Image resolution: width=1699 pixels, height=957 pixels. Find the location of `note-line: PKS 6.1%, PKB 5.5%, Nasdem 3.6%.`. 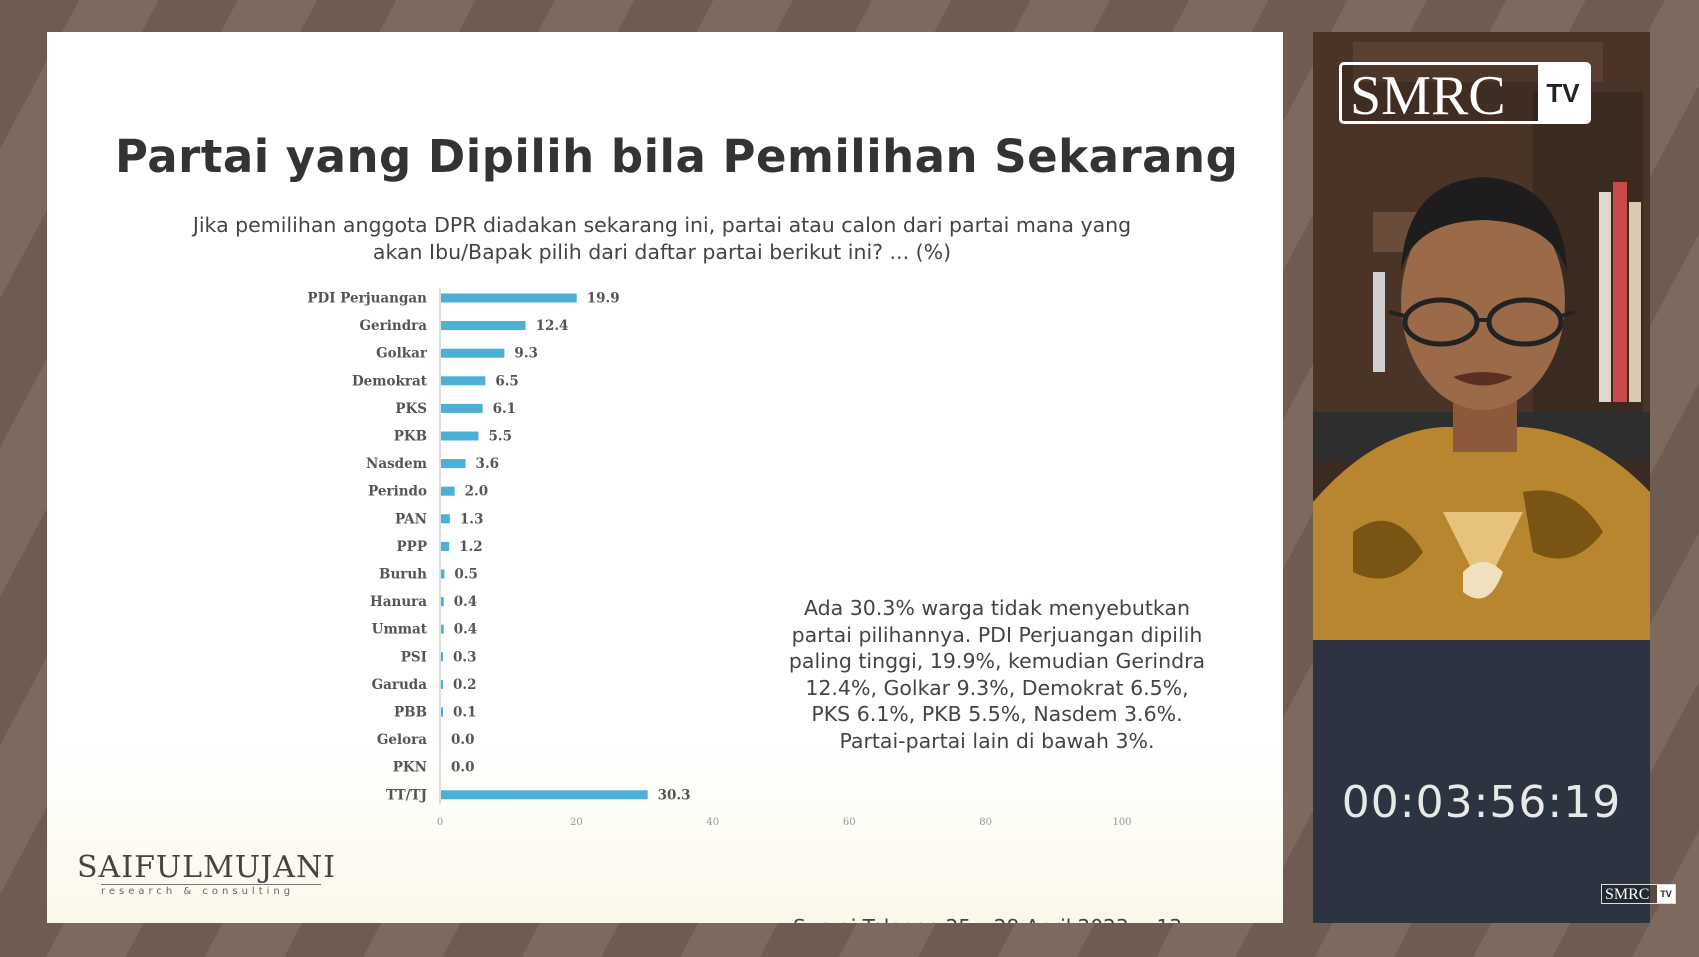

note-line: PKS 6.1%, PKB 5.5%, Nasdem 3.6%. is located at coordinates (997, 714).